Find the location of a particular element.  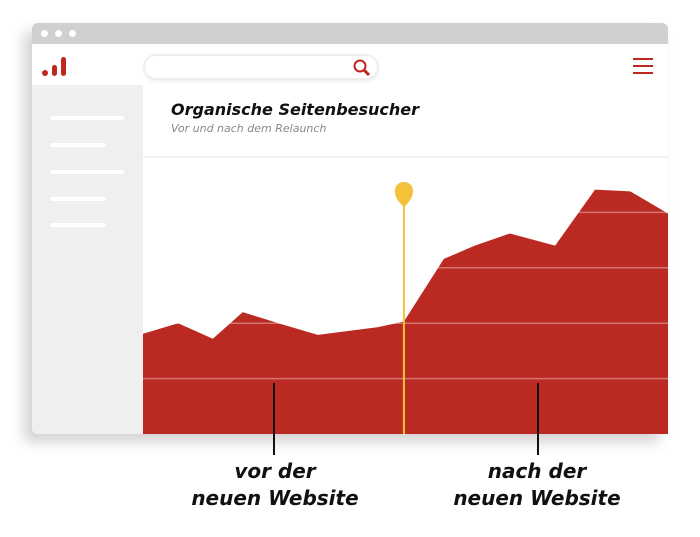

sidebar is located at coordinates (87, 259).